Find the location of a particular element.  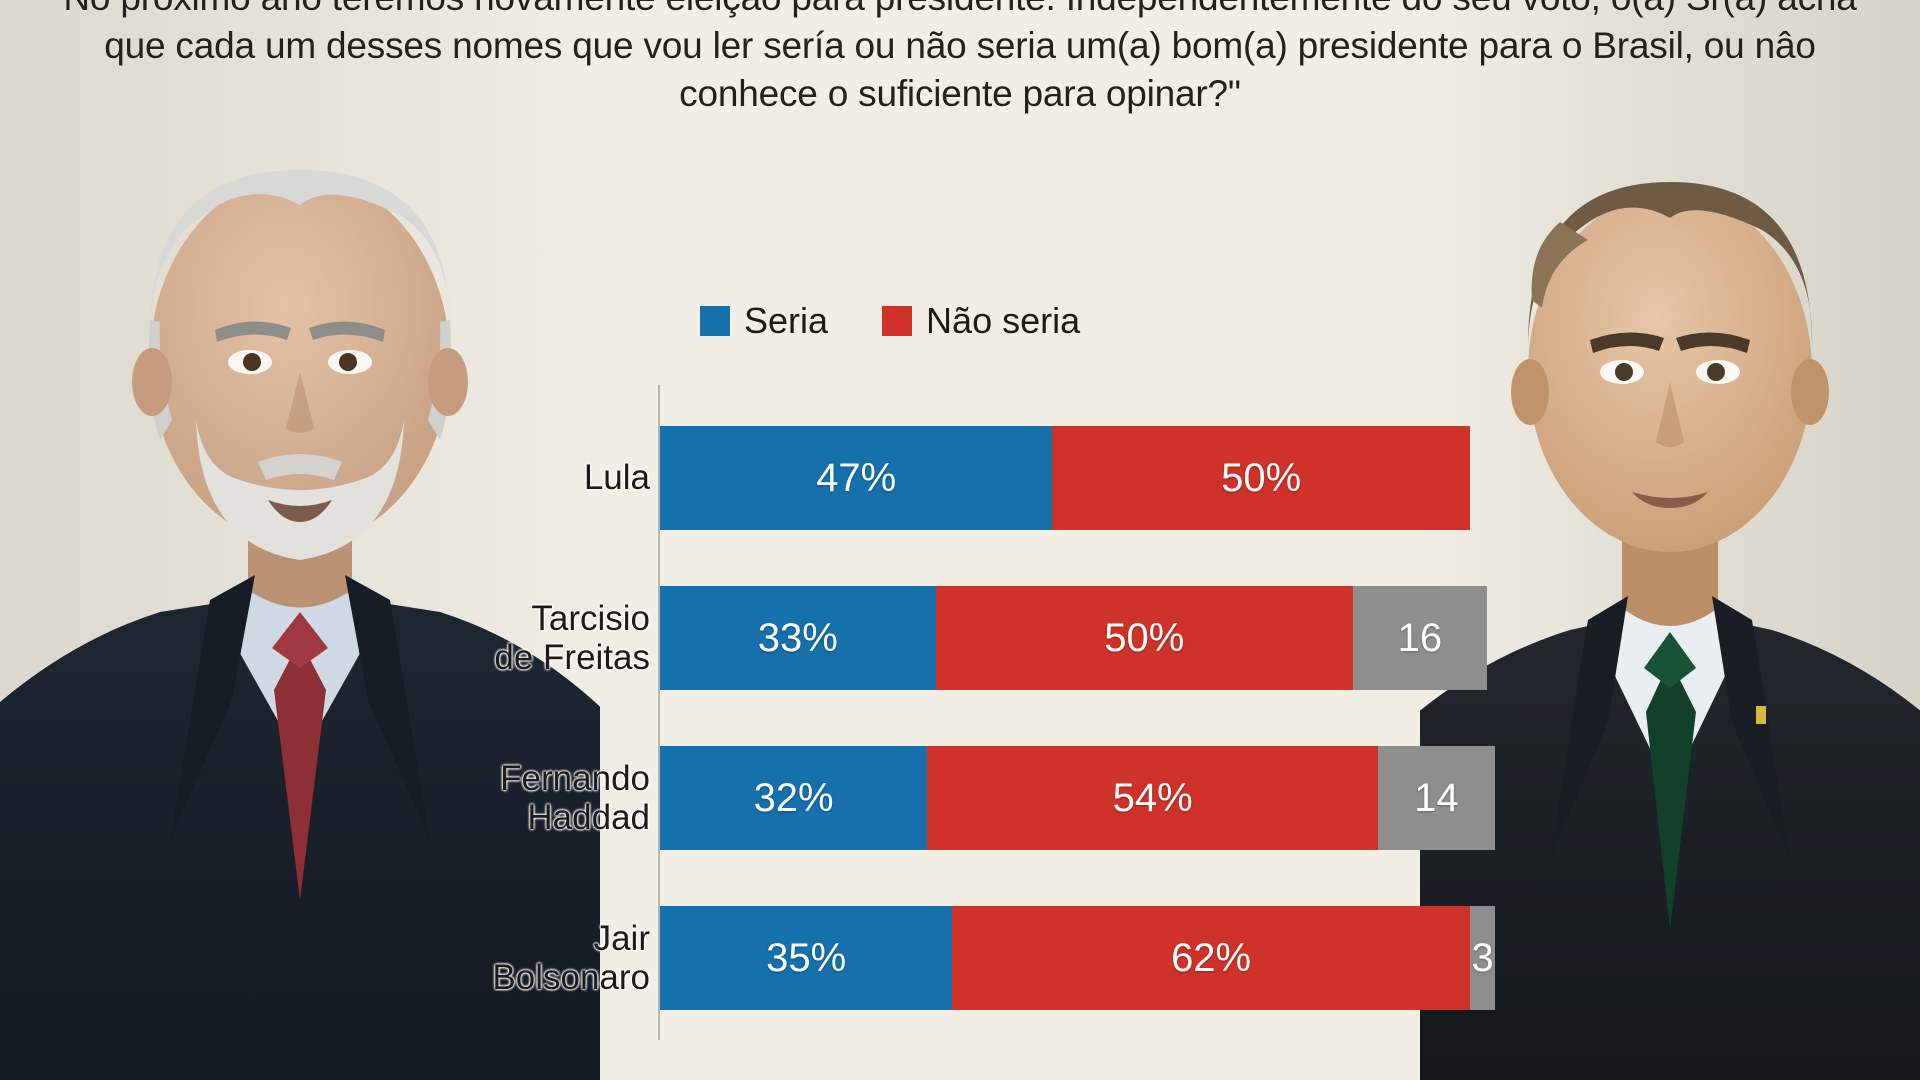

segment-nao-sabe: 14 is located at coordinates (1436, 798).